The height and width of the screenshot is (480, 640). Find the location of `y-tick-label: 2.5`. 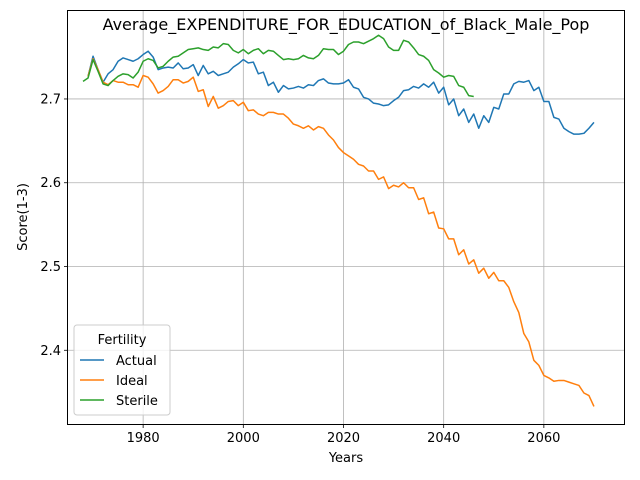

y-tick-label: 2.5 is located at coordinates (50, 267).